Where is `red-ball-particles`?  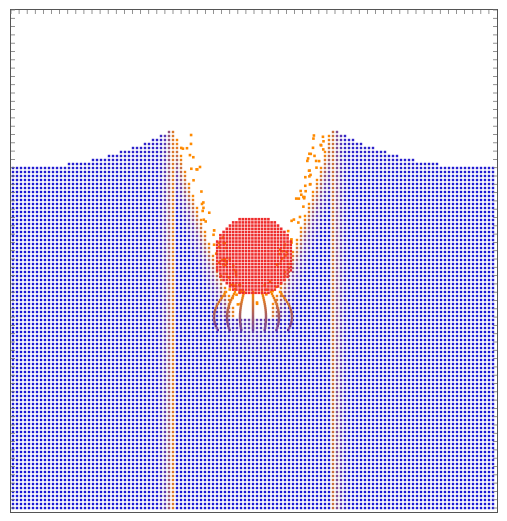
red-ball-particles is located at coordinates (254, 256).